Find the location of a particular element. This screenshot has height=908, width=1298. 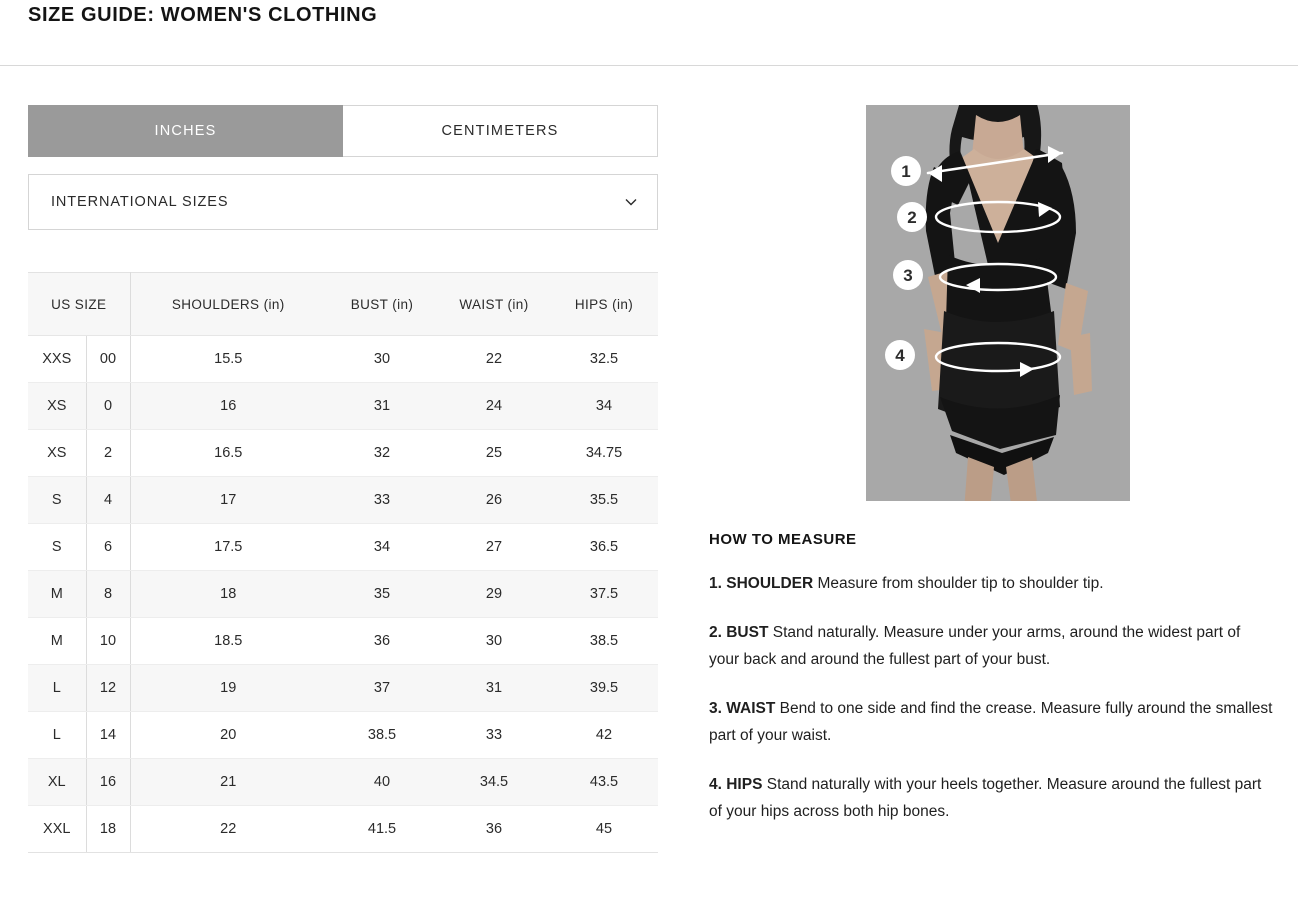

table-row: XS 2 16.5 32 25 34.75 is located at coordinates (343, 453).